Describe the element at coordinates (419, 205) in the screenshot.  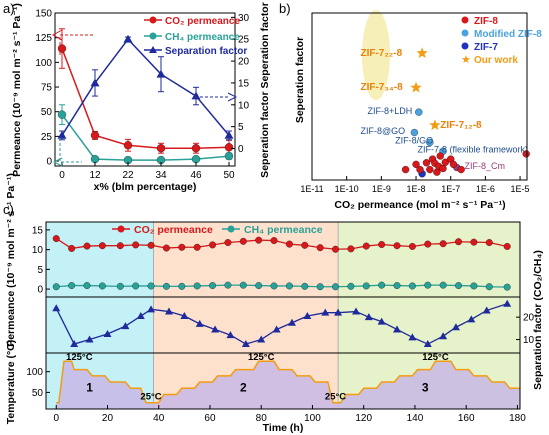
I see `panel-b-xlabel: CO₂ permeance (mol m⁻² s⁻¹ Pa⁻¹)` at that location.